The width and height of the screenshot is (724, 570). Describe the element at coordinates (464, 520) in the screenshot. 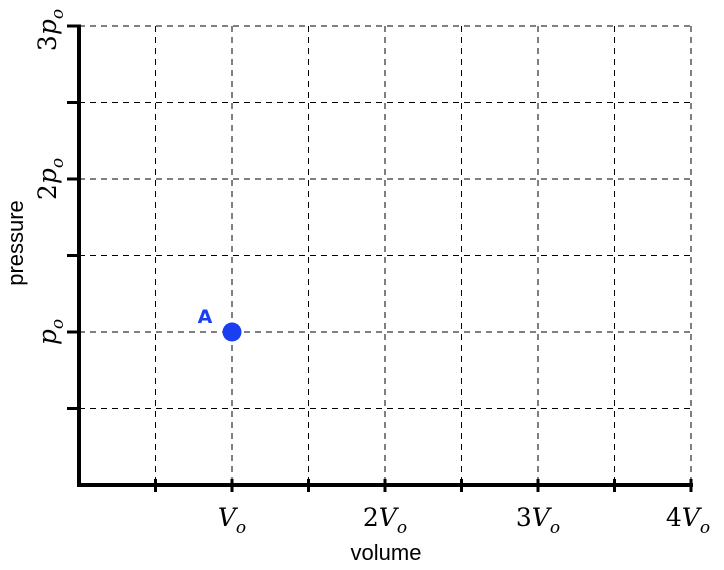

I see `x-tick-labels: Vo 2Vo 3Vo 4Vo` at that location.